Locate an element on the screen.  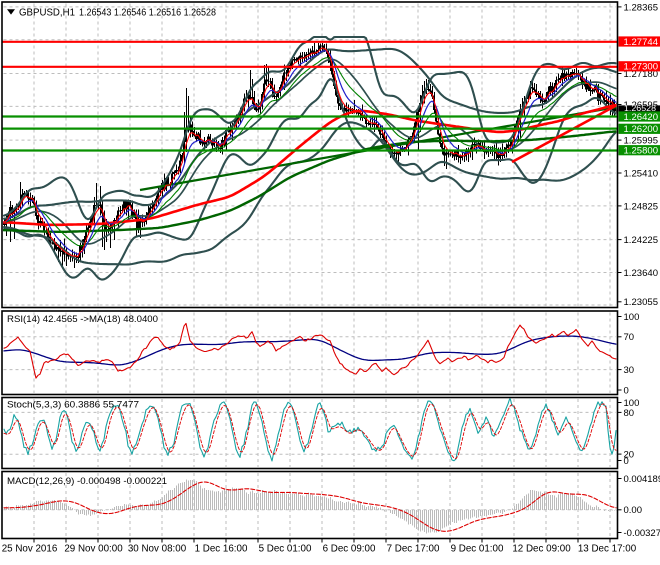
svg-text: 30 Nov 08:00 is located at coordinates (157, 549).